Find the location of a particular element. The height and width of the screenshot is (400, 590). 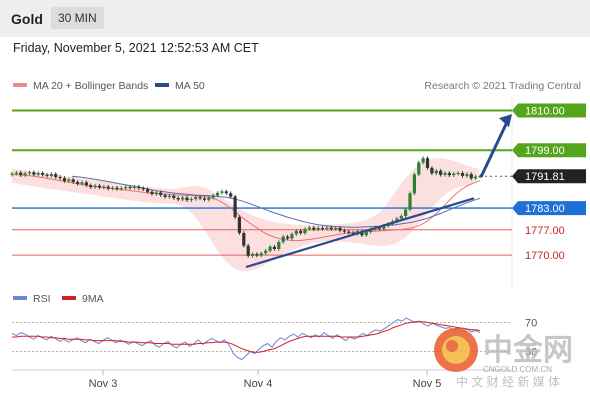

level-tag-1810.00 is located at coordinates (549, 110).